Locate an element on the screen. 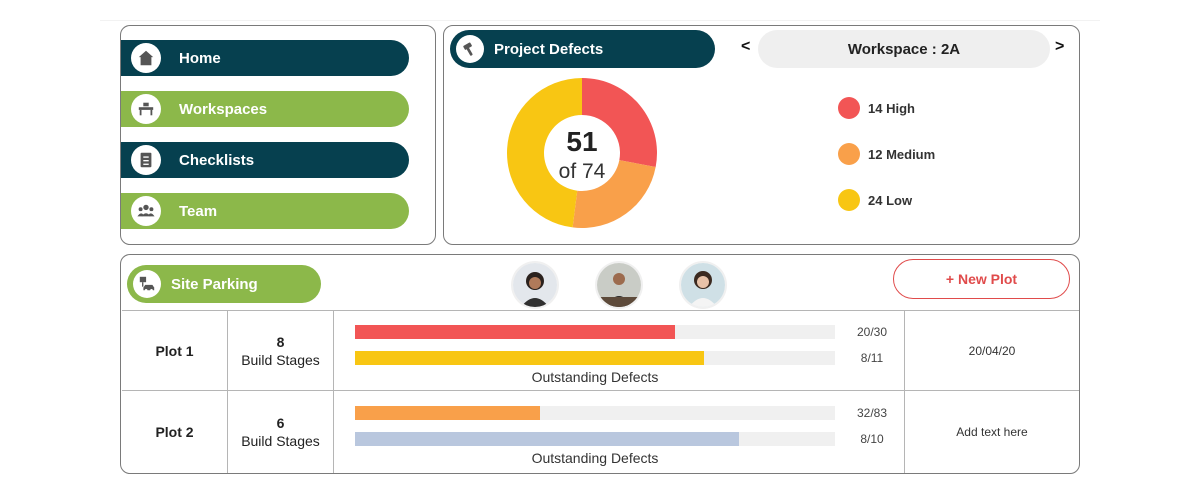 The width and height of the screenshot is (1200, 500). nav-item-home: Home is located at coordinates (265, 58).